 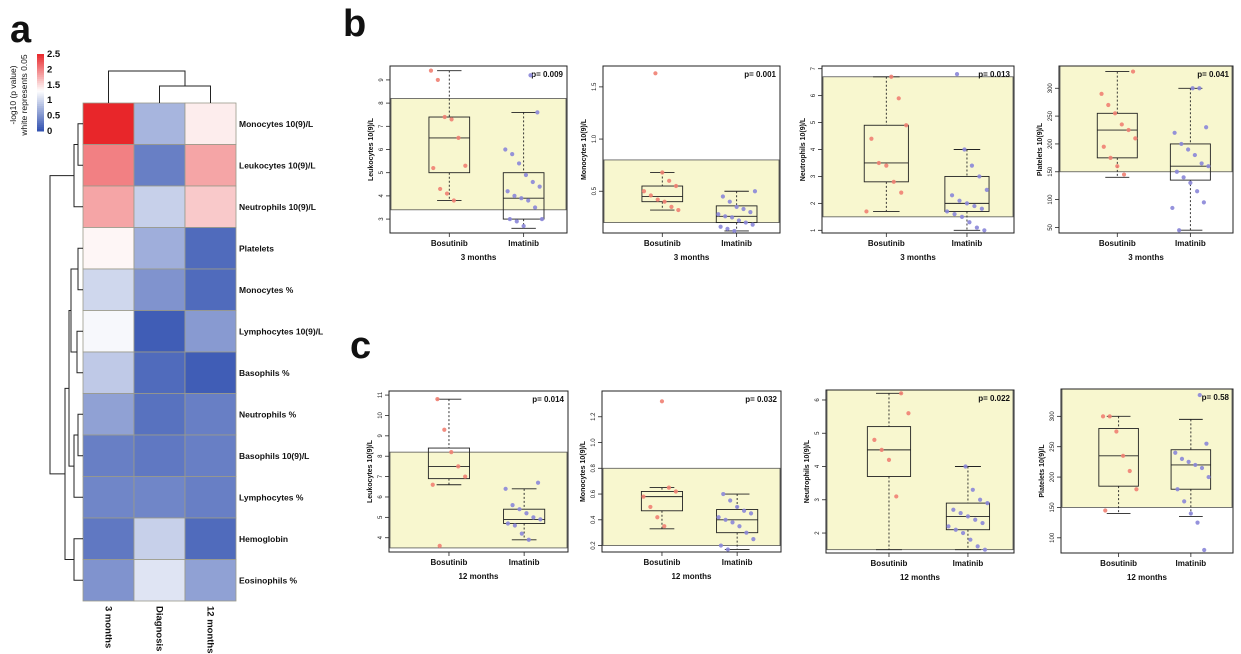 What do you see at coordinates (1053, 446) in the screenshot?
I see `y-tick-label: 250` at bounding box center [1053, 446].